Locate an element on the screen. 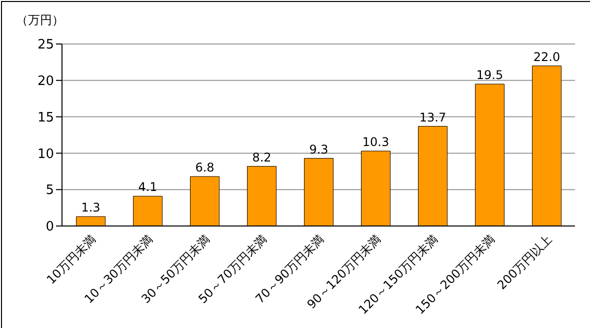 Image resolution: width=590 pixels, height=328 pixels. y-axis-title: （万円） is located at coordinates (40, 20).